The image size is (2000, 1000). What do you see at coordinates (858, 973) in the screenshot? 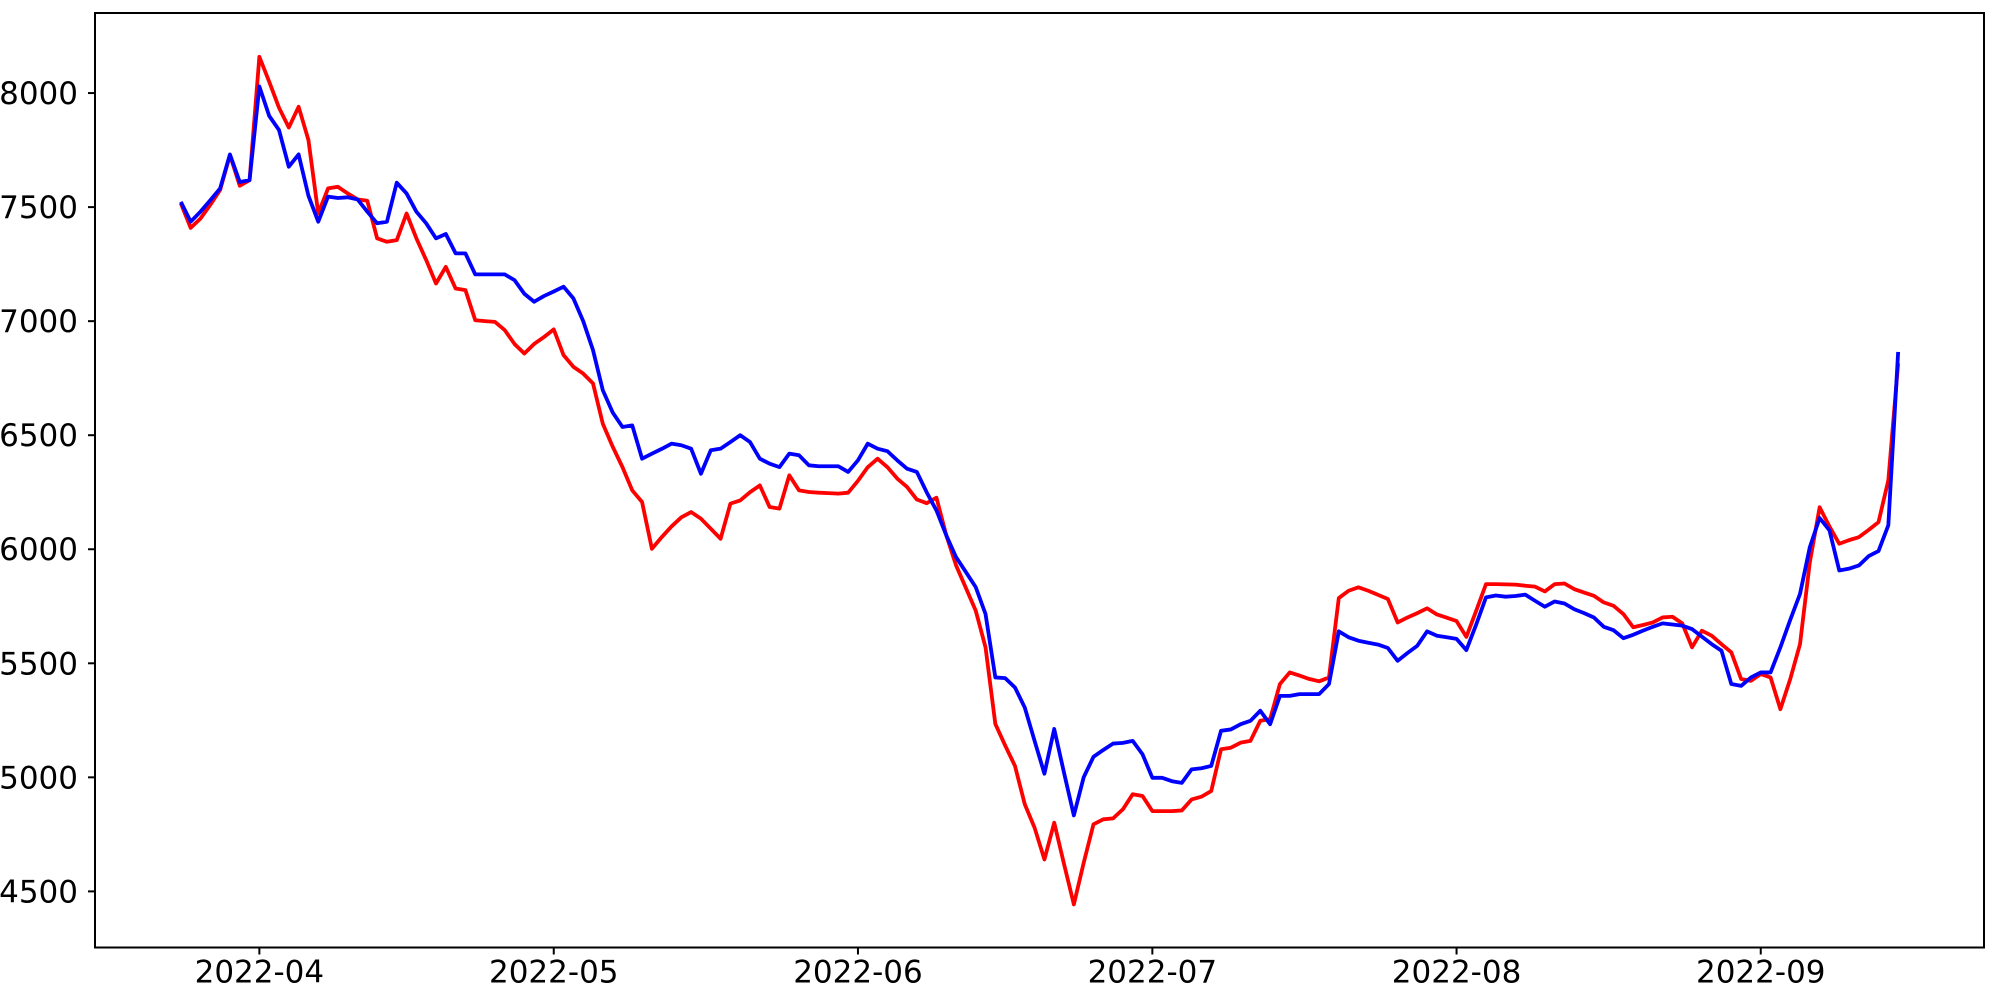
I see `x-tick-label: 2022-06` at bounding box center [858, 973].